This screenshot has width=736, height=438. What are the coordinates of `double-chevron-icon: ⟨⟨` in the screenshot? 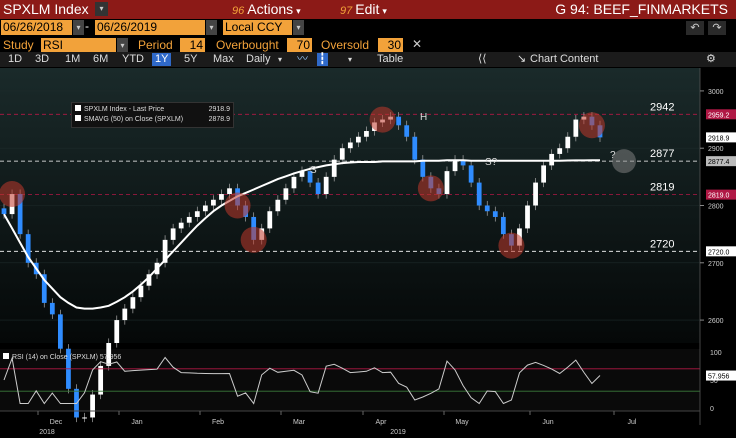 It's located at (482, 59).